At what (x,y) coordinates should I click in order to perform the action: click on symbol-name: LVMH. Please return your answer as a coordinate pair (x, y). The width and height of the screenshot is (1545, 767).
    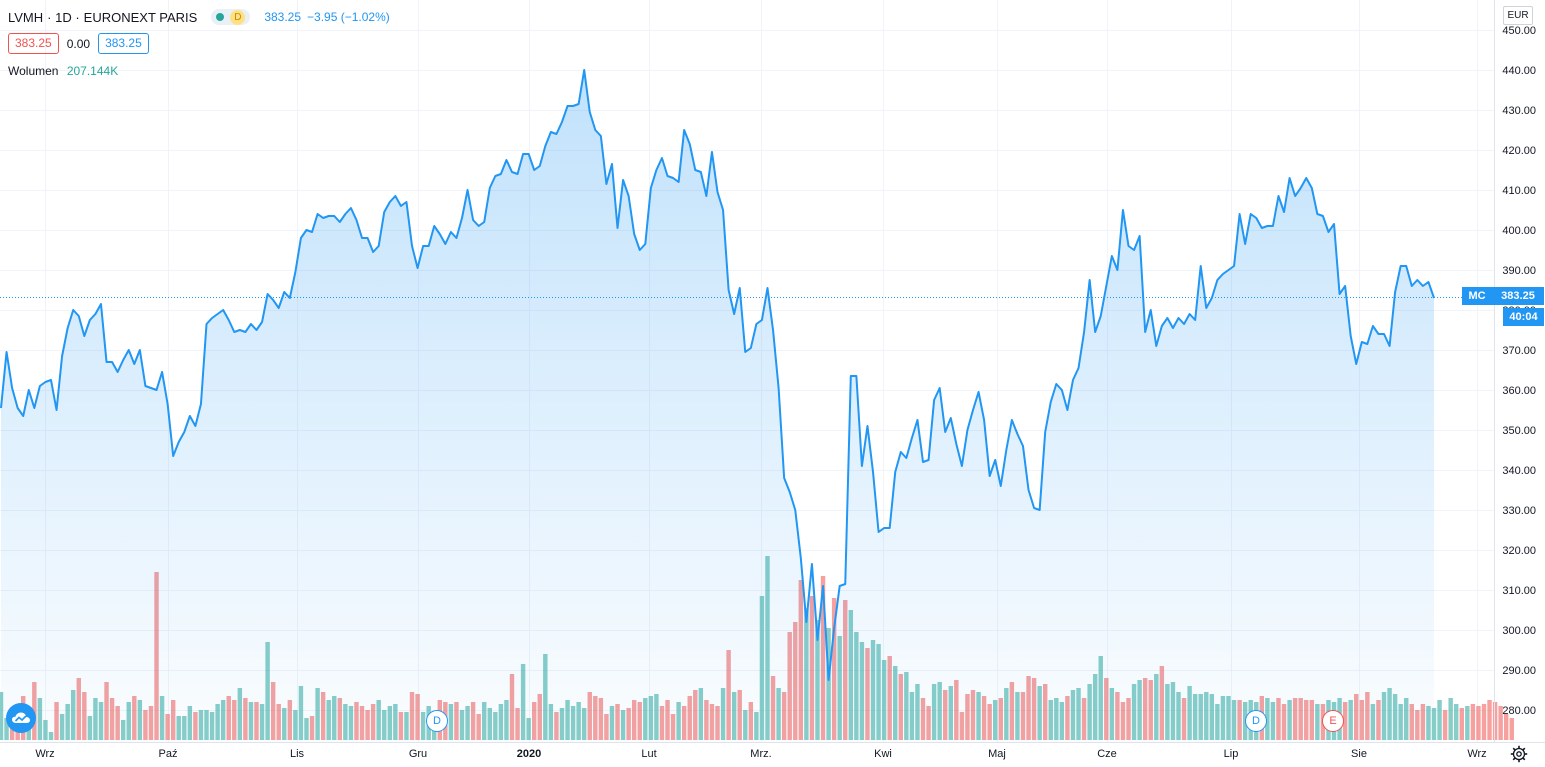
    Looking at the image, I should click on (26, 17).